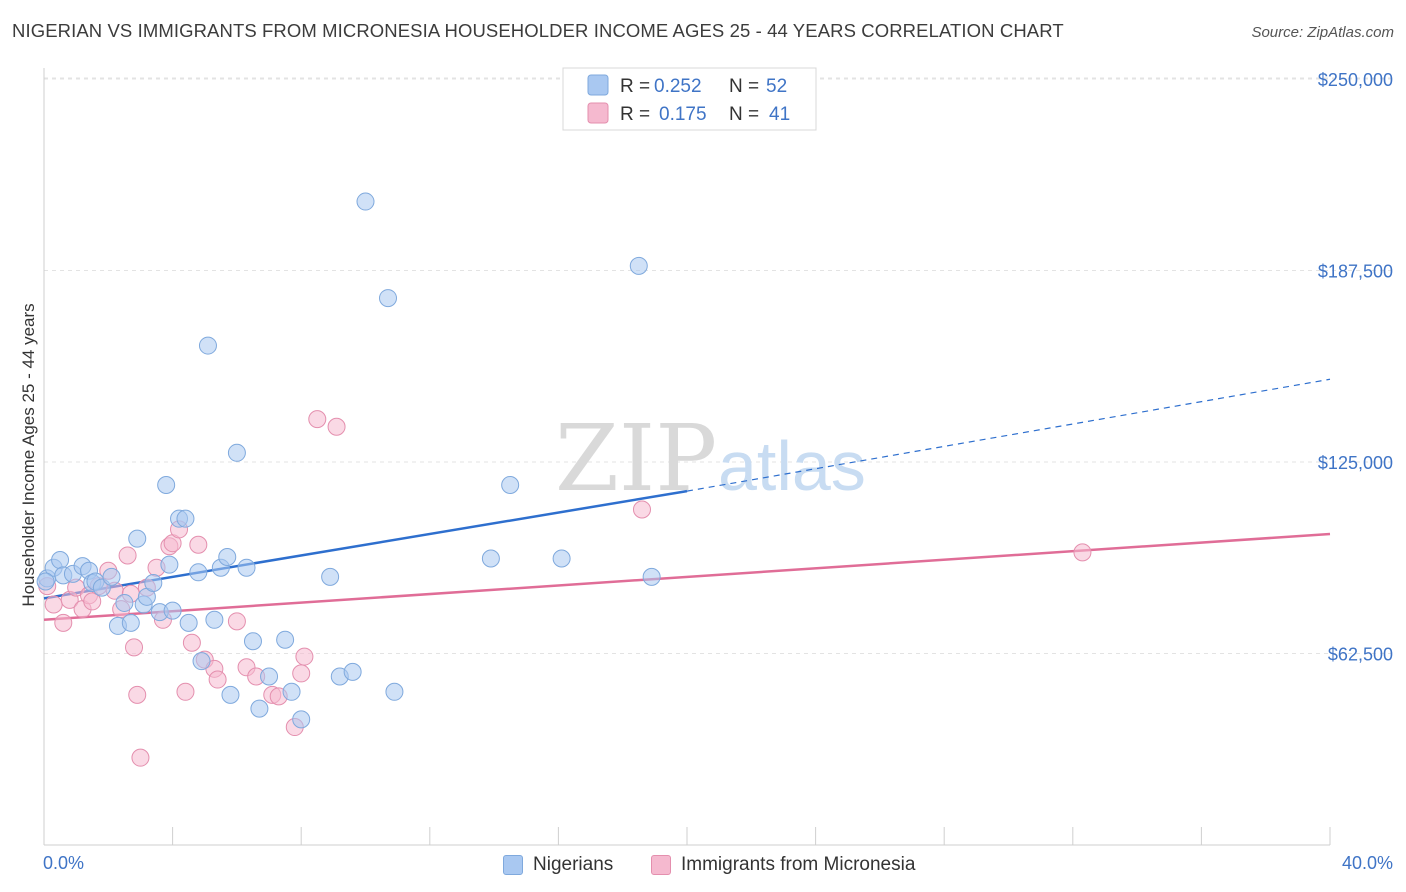 This screenshot has width=1406, height=892. I want to click on y-tick-label: $125,000, so click(1355, 463).